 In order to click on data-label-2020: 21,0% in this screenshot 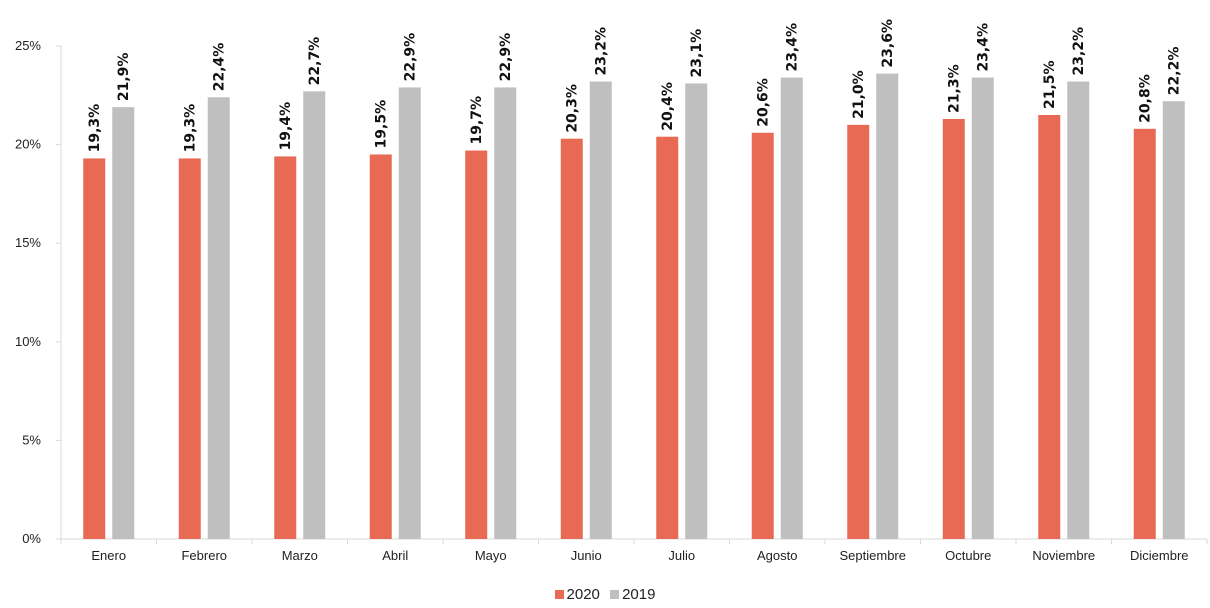, I will do `click(859, 94)`.